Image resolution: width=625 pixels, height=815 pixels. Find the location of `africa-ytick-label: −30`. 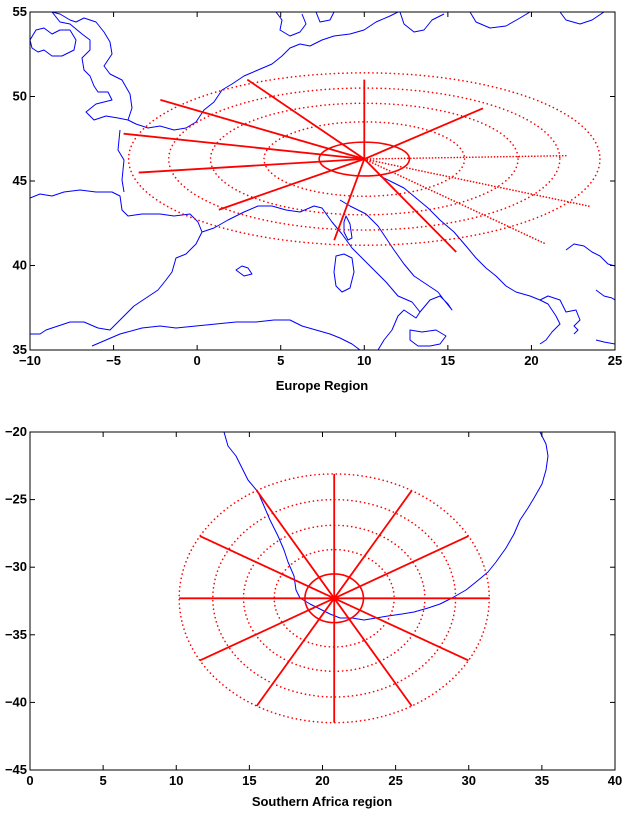

africa-ytick-label: −30 is located at coordinates (16, 566).